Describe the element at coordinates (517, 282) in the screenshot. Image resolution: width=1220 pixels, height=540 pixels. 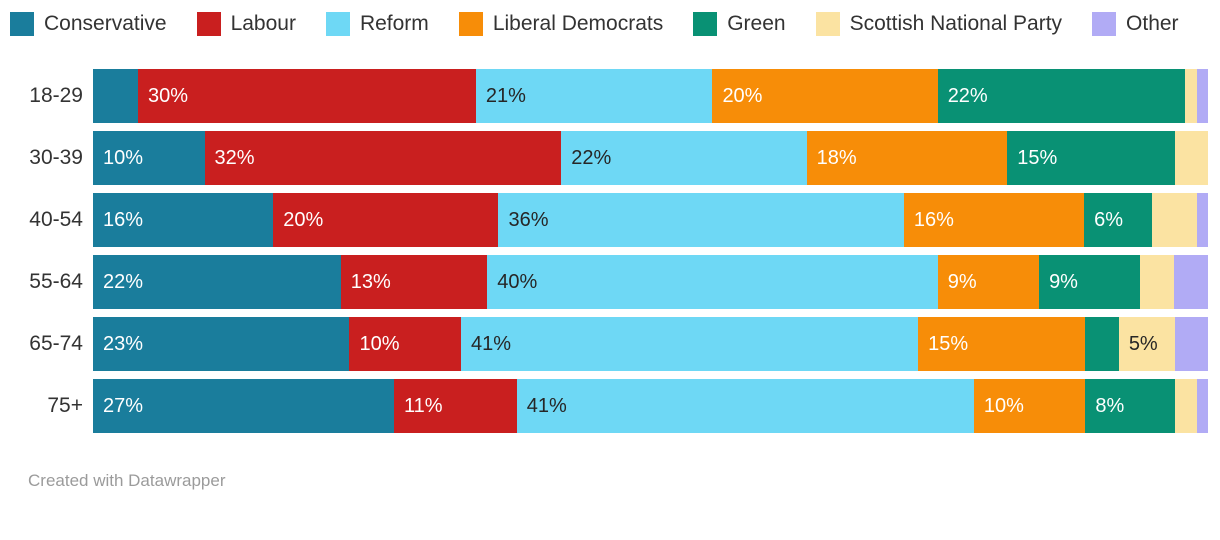
I see `segment-value-label: 40%` at that location.